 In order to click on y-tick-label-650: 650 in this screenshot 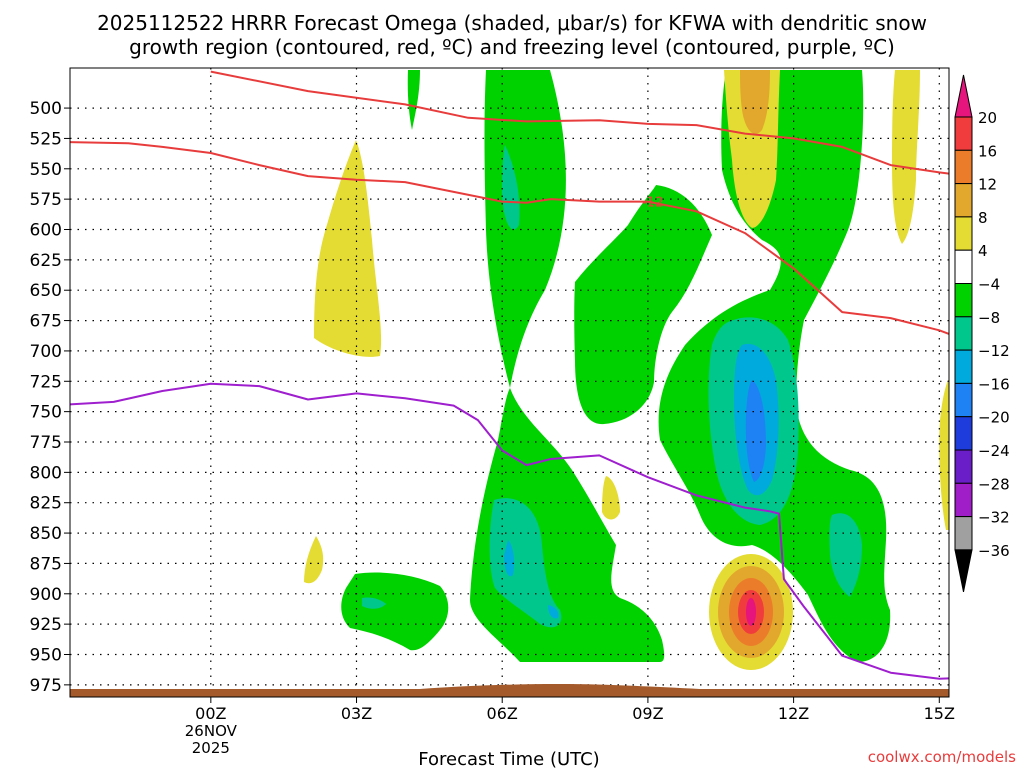, I will do `click(46, 291)`.